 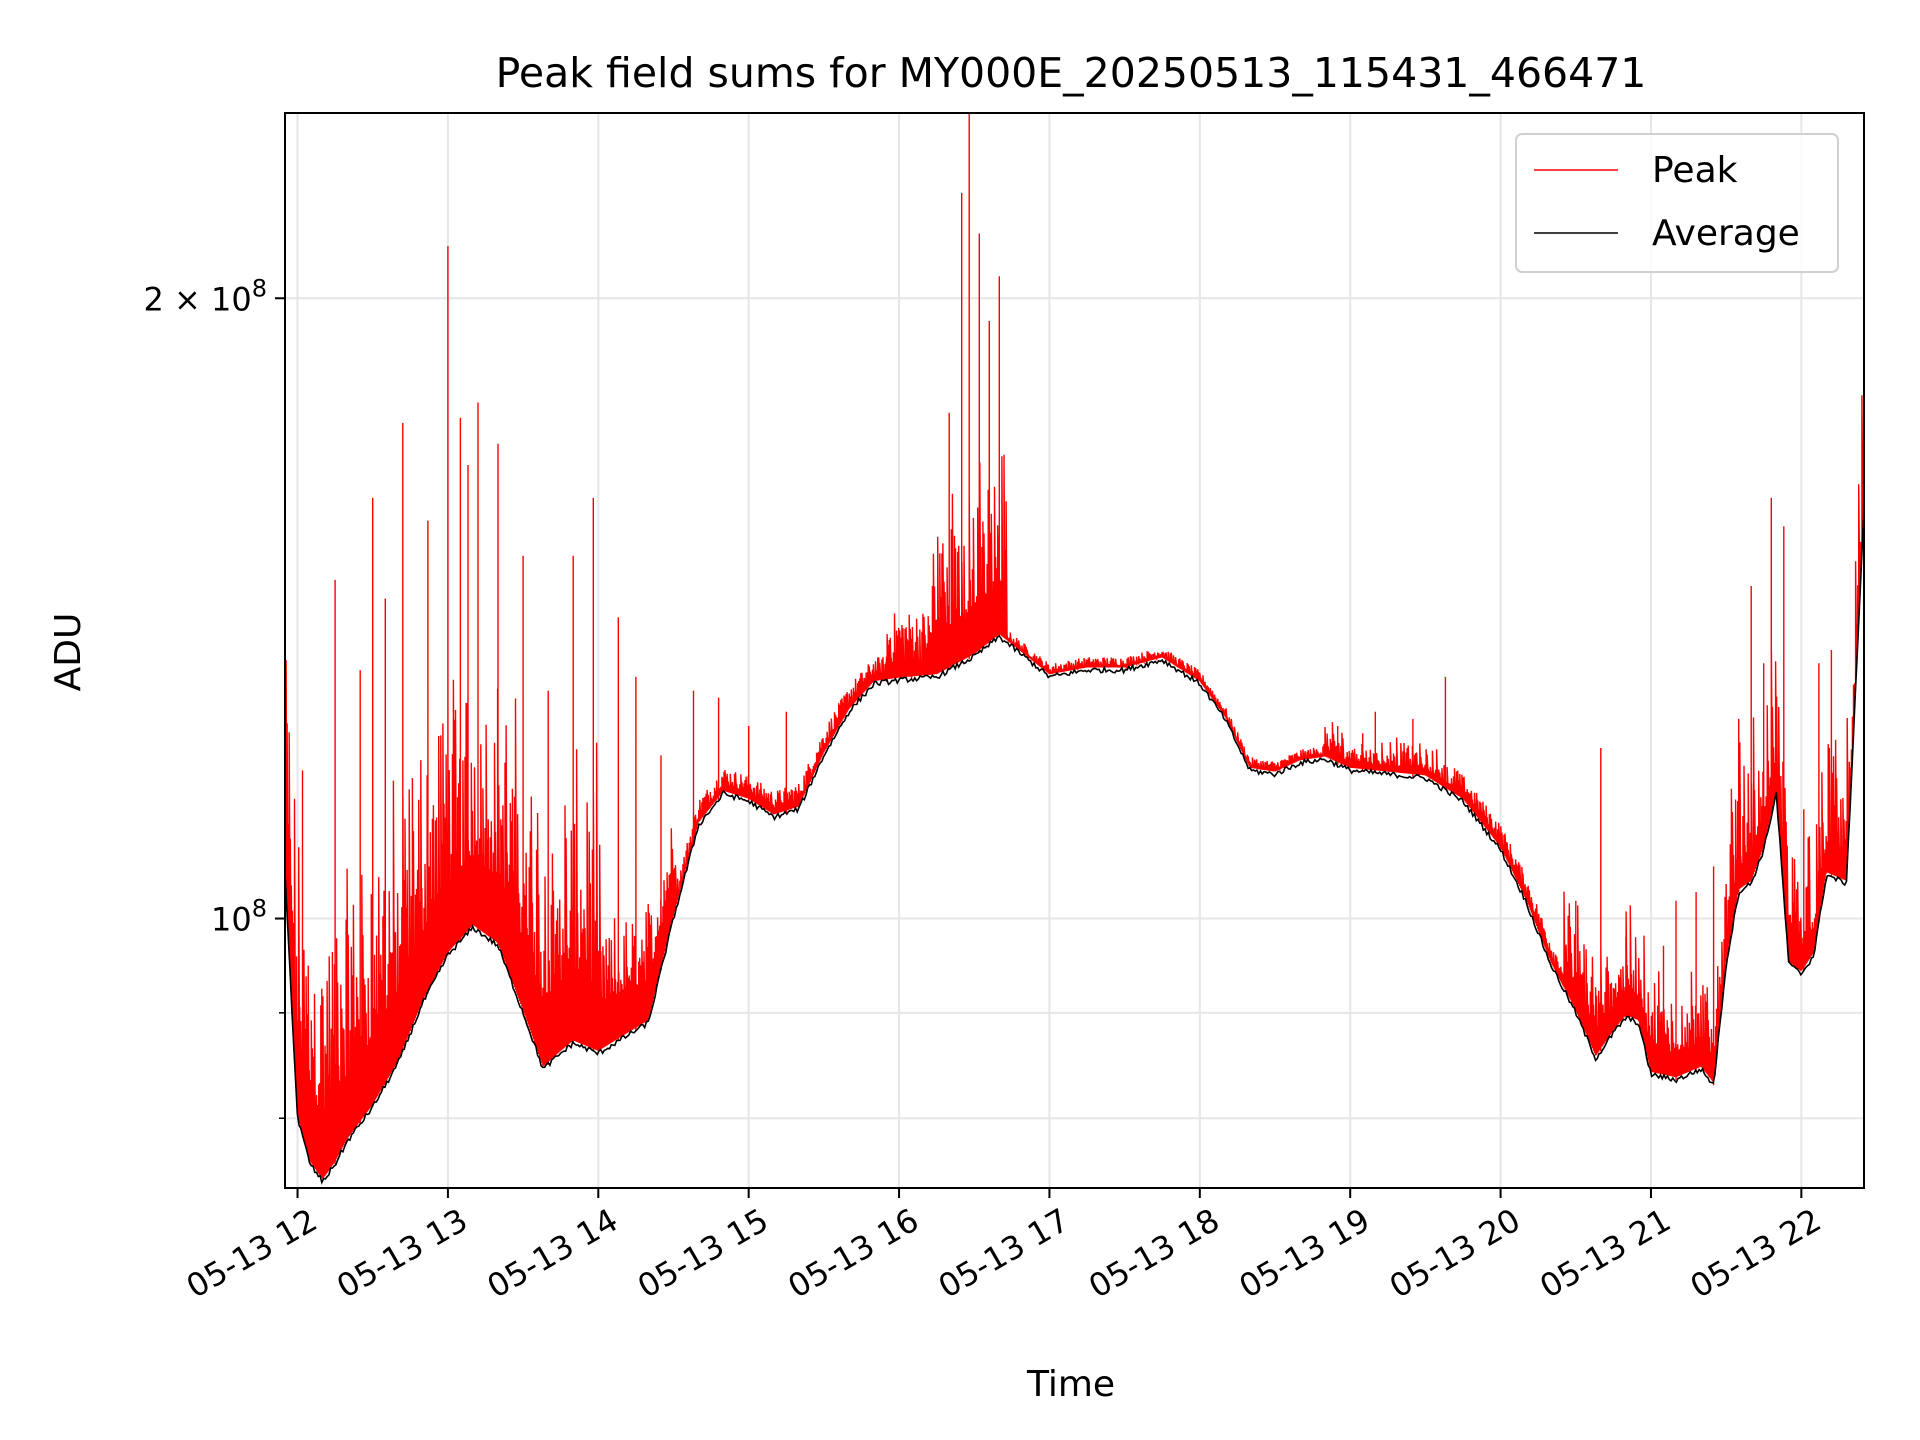 What do you see at coordinates (1726, 233) in the screenshot?
I see `legend-label-average: Average` at bounding box center [1726, 233].